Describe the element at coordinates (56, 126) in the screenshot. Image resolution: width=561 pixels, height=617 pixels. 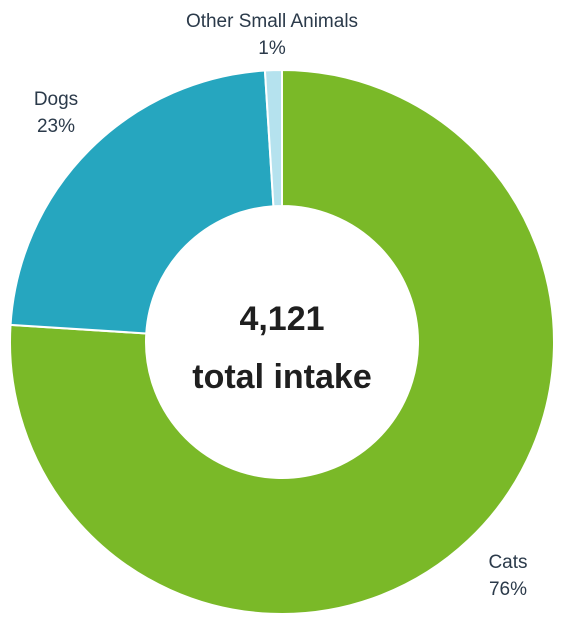
I see `slice-percent-label: 23%` at that location.